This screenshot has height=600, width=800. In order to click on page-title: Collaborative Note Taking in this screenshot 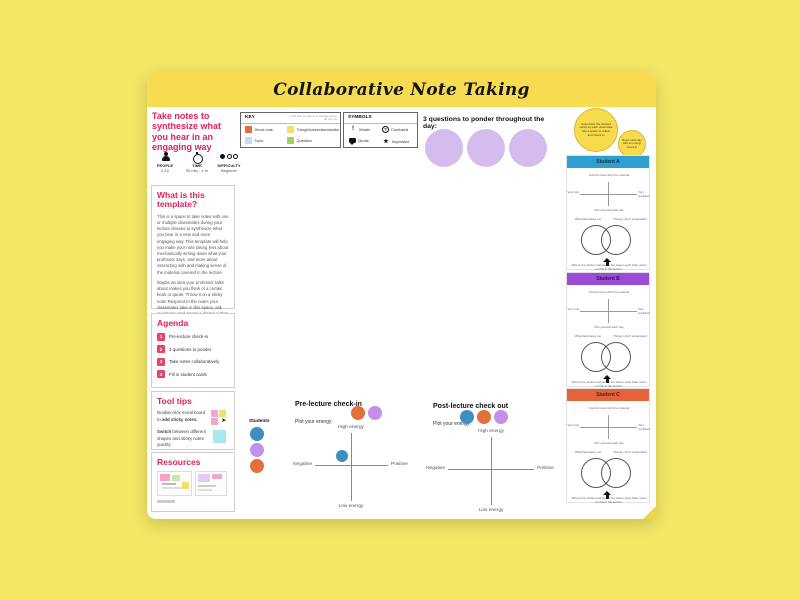, I will do `click(401, 89)`.